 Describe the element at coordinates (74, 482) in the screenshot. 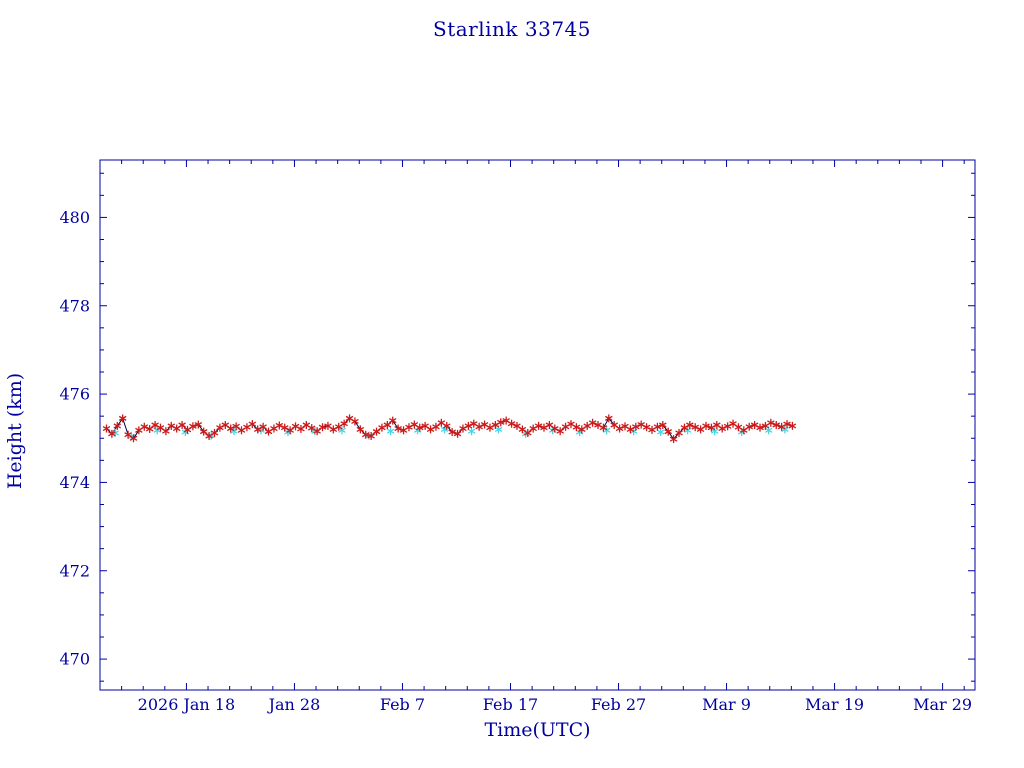

I see `y-tick-label: 474` at that location.